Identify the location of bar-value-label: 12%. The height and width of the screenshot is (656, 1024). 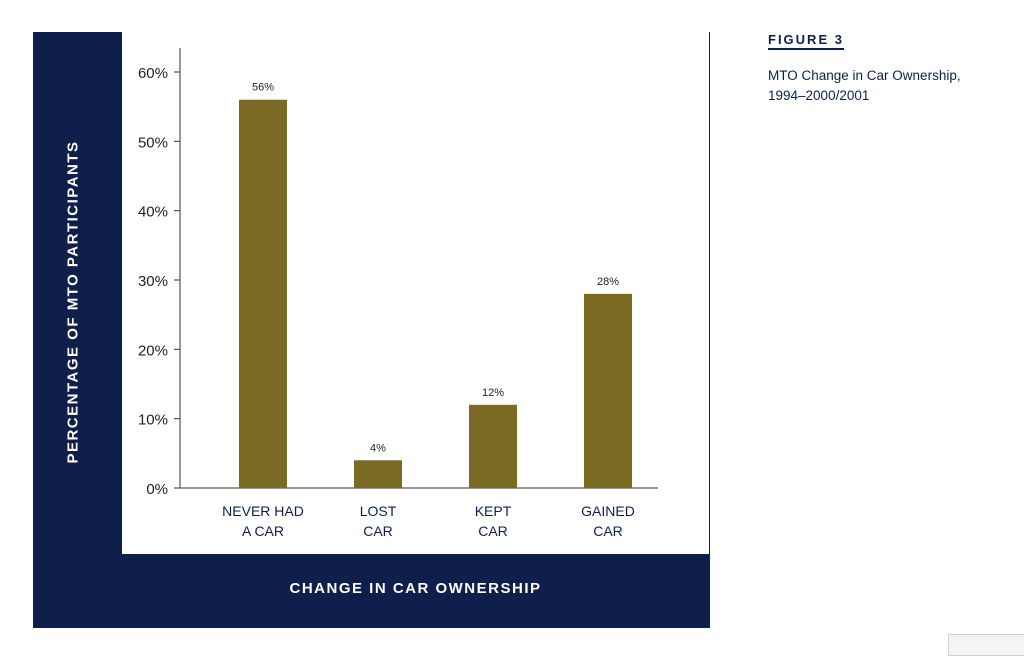
(493, 393).